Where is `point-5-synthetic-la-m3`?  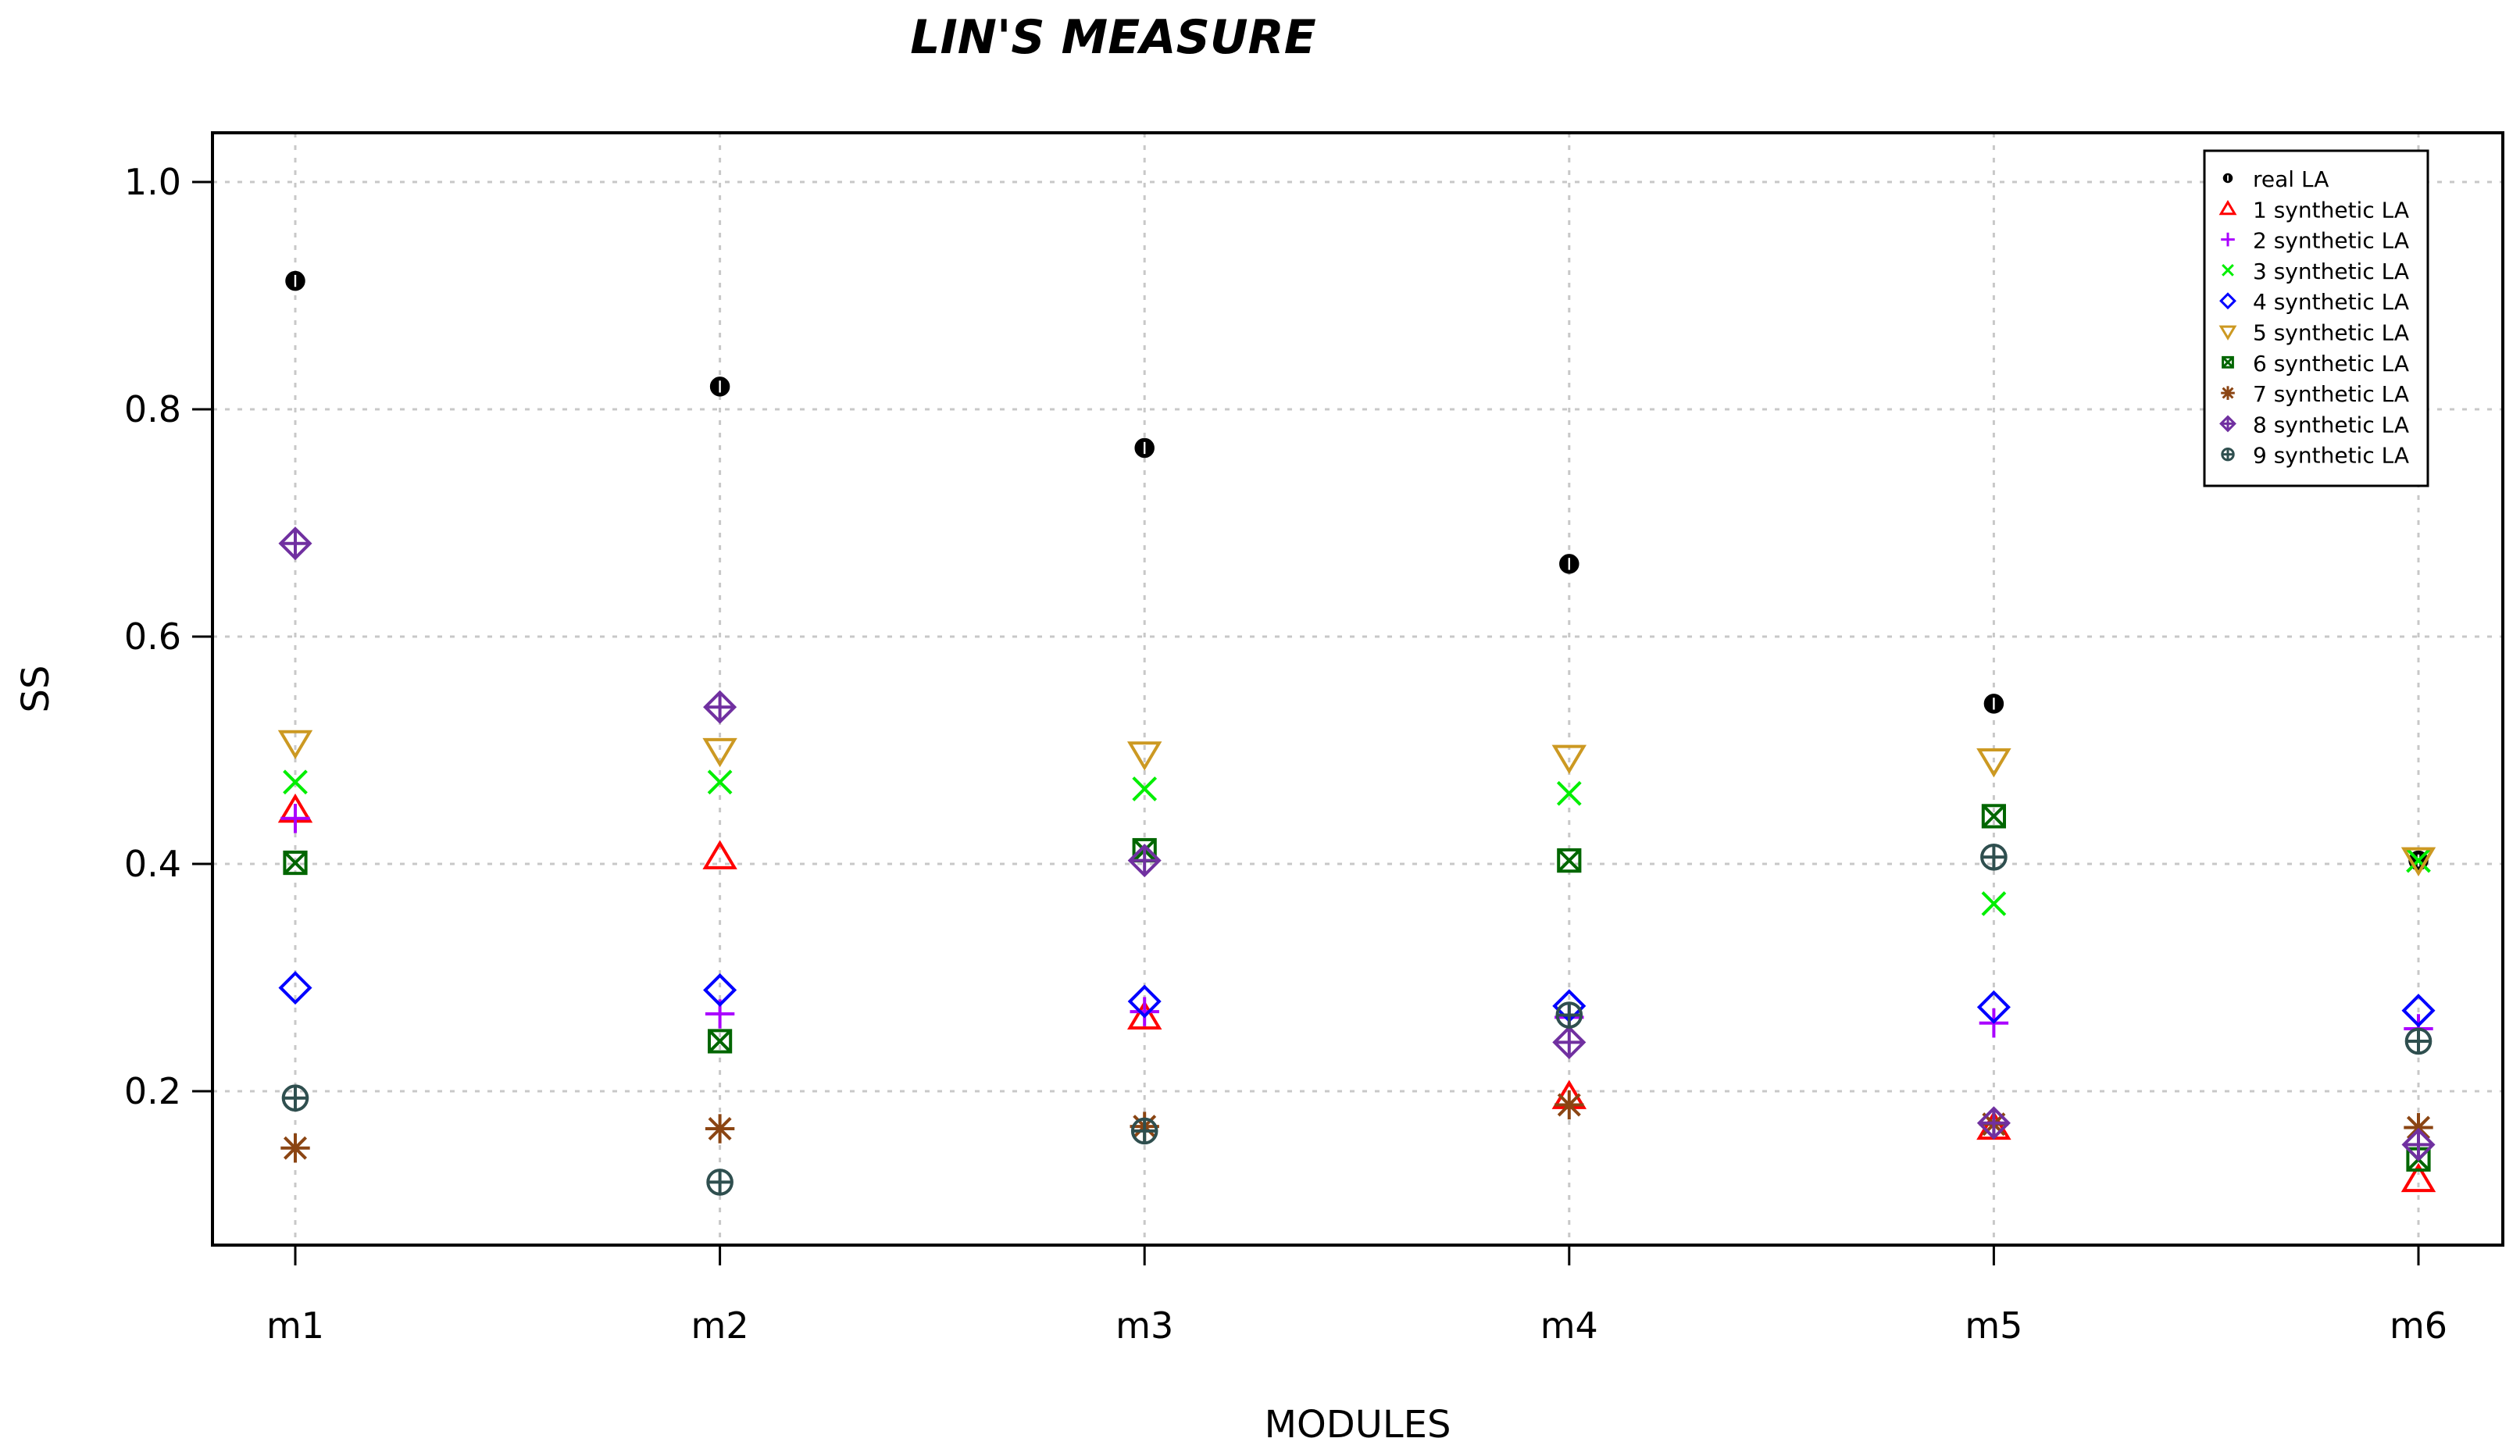
point-5-synthetic-la-m3 is located at coordinates (1144, 756).